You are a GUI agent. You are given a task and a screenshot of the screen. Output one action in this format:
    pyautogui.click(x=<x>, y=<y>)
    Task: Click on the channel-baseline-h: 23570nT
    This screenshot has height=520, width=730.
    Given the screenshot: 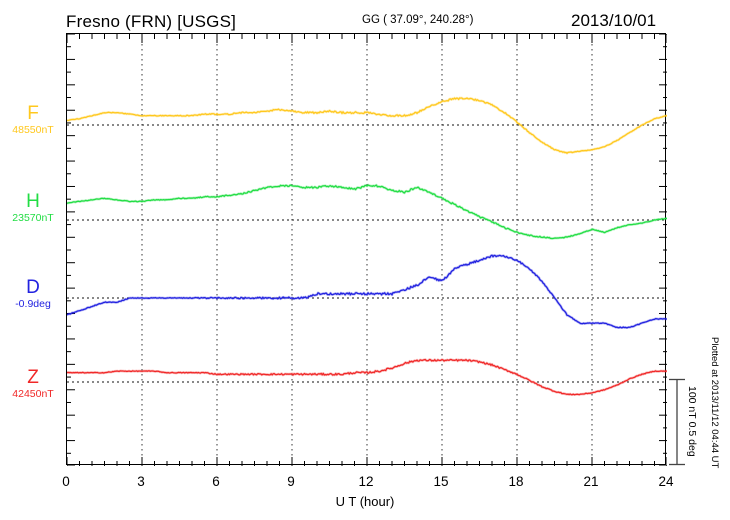 What is the action you would take?
    pyautogui.click(x=33, y=218)
    